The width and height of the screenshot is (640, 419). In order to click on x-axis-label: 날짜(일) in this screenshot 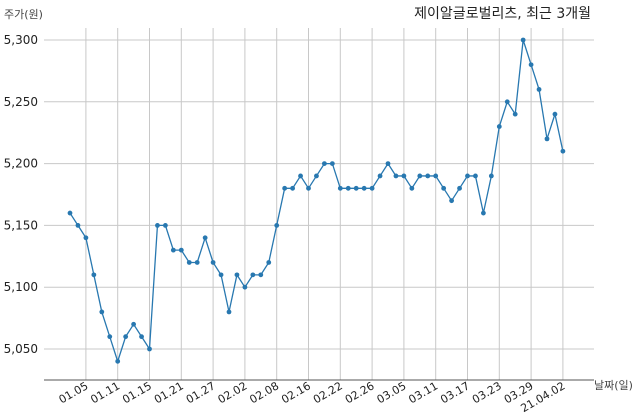, I will do `click(613, 385)`.